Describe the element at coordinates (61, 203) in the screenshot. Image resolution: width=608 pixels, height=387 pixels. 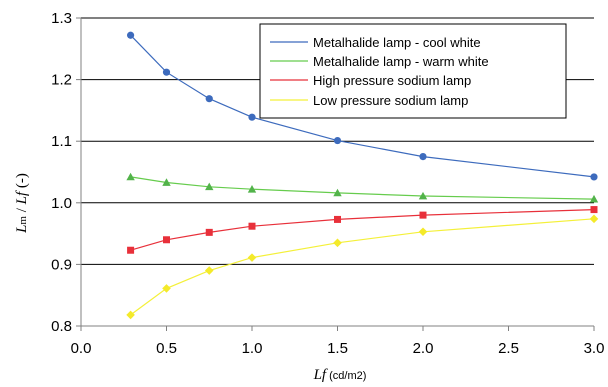
I see `y-tick-label: 1.0` at that location.